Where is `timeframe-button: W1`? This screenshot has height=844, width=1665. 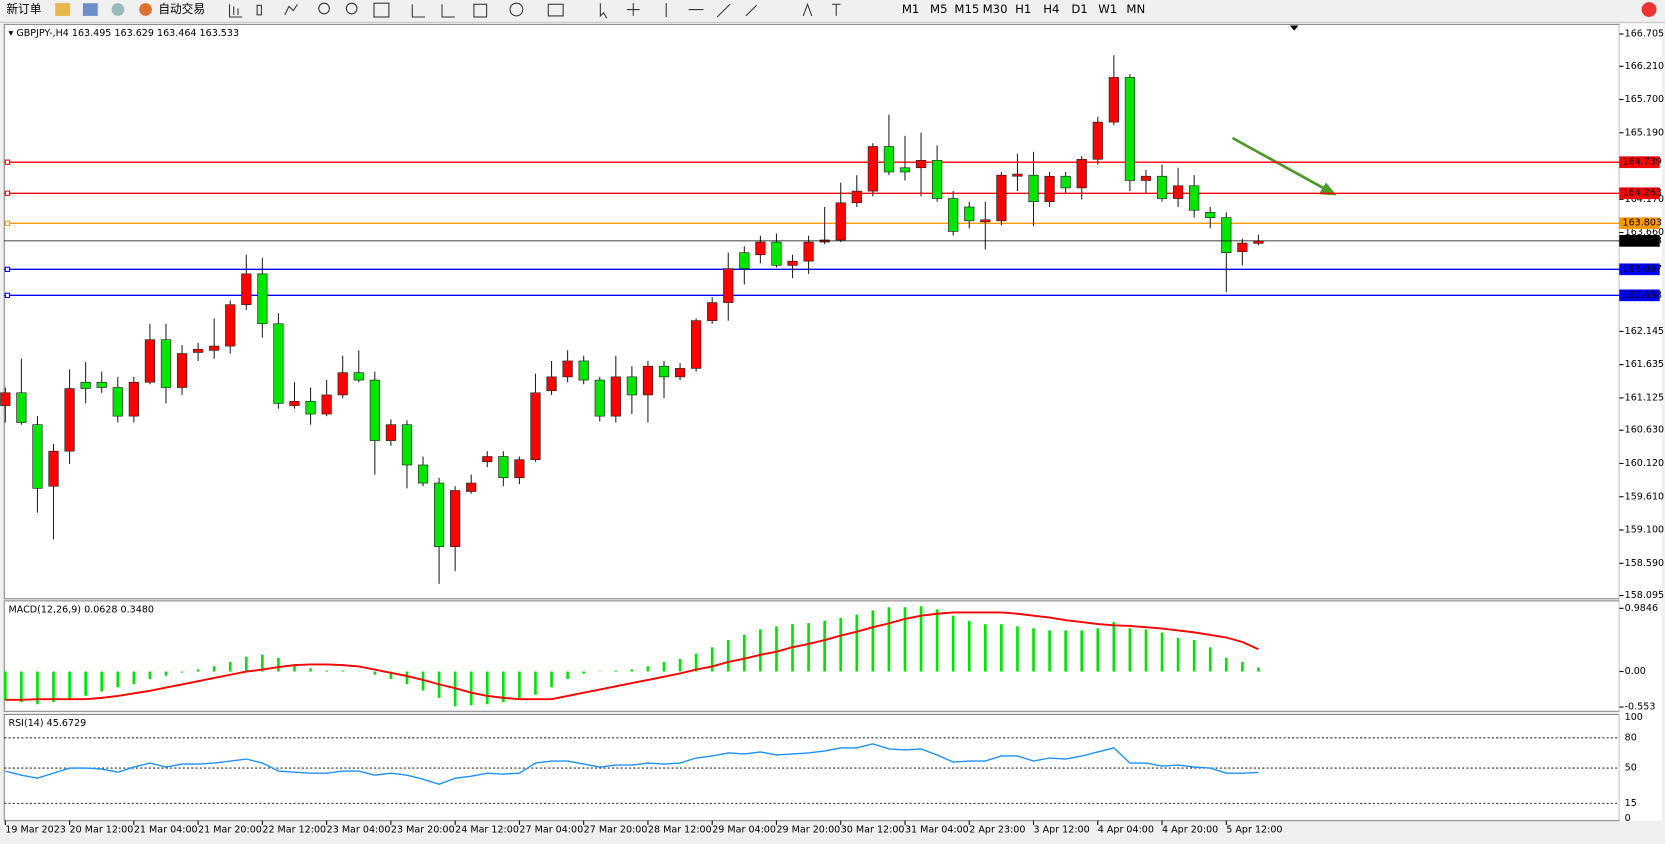 timeframe-button: W1 is located at coordinates (1107, 9).